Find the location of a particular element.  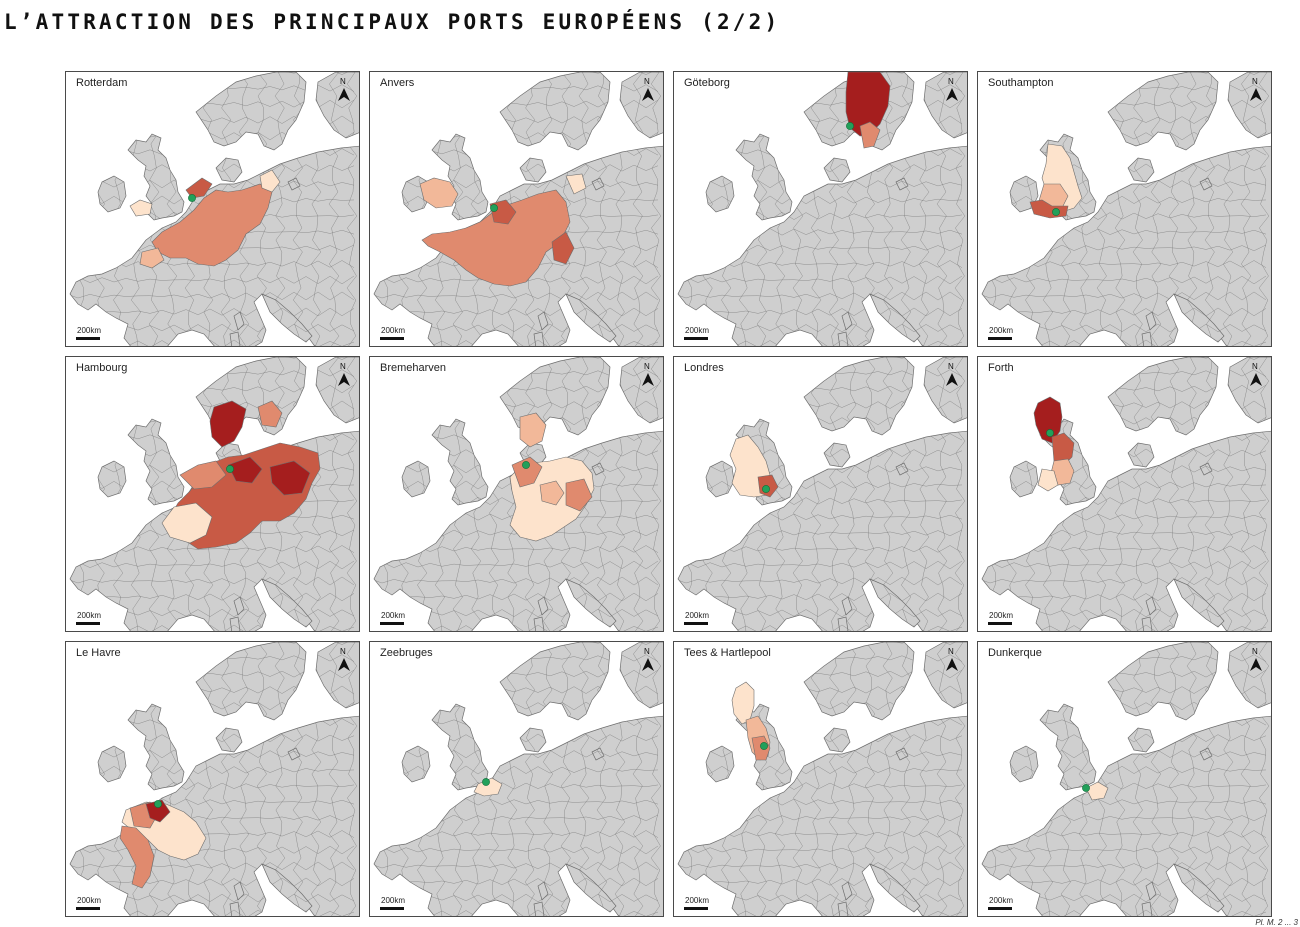

base-land is located at coordinates (518, 779).